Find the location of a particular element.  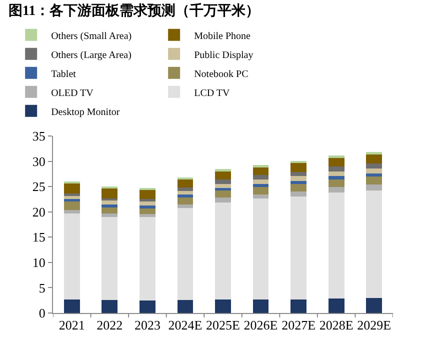

y-tick-label: 30 is located at coordinates (39, 161).